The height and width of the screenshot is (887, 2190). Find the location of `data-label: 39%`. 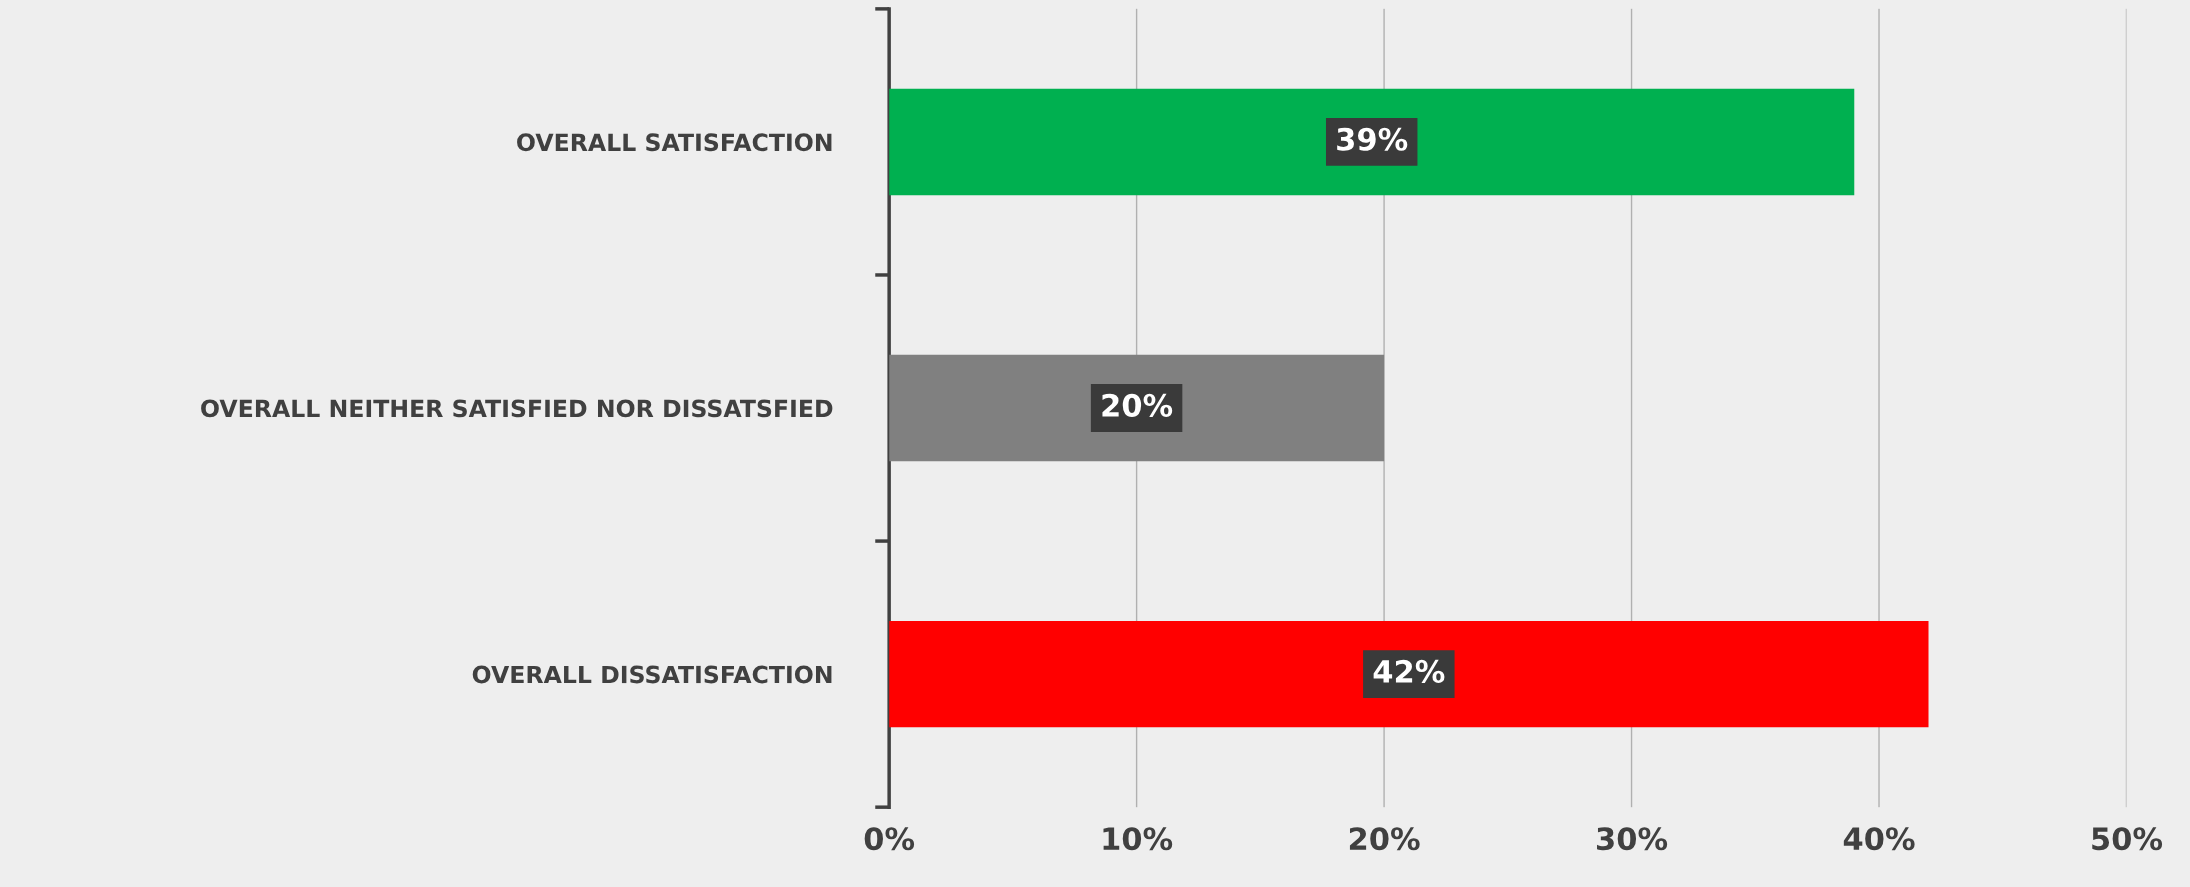

data-label: 39% is located at coordinates (1372, 139).